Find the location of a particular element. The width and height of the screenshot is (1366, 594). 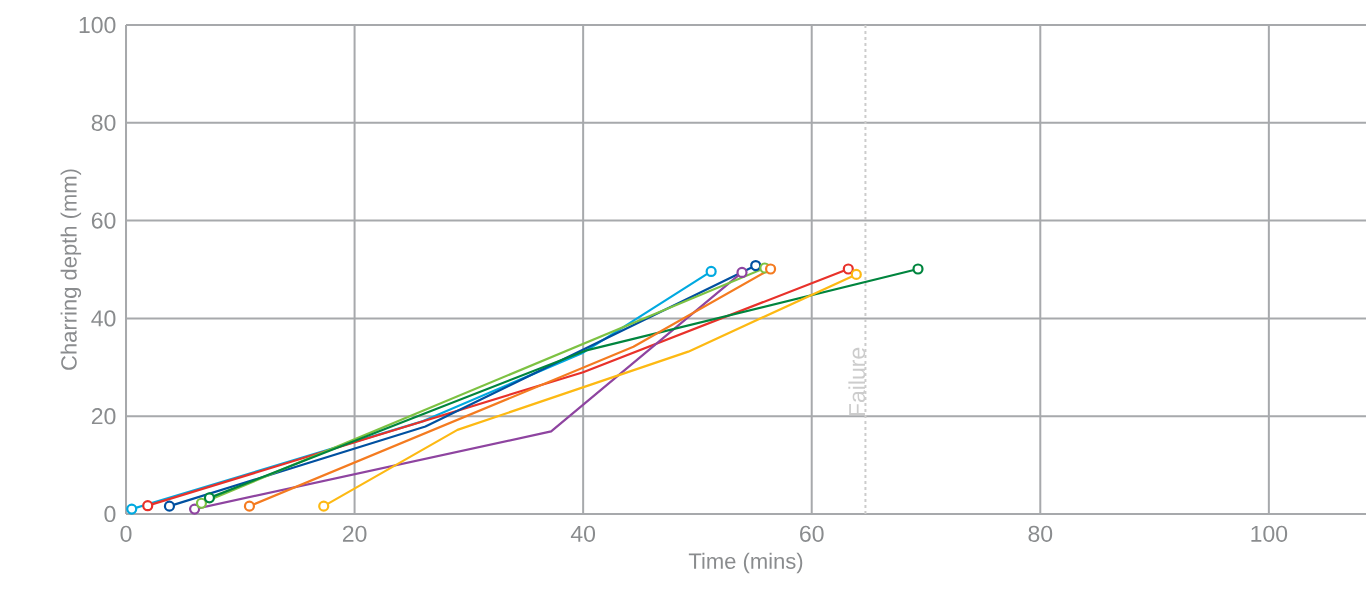

y-axis-title: Charring depth (mm) is located at coordinates (71, 269).